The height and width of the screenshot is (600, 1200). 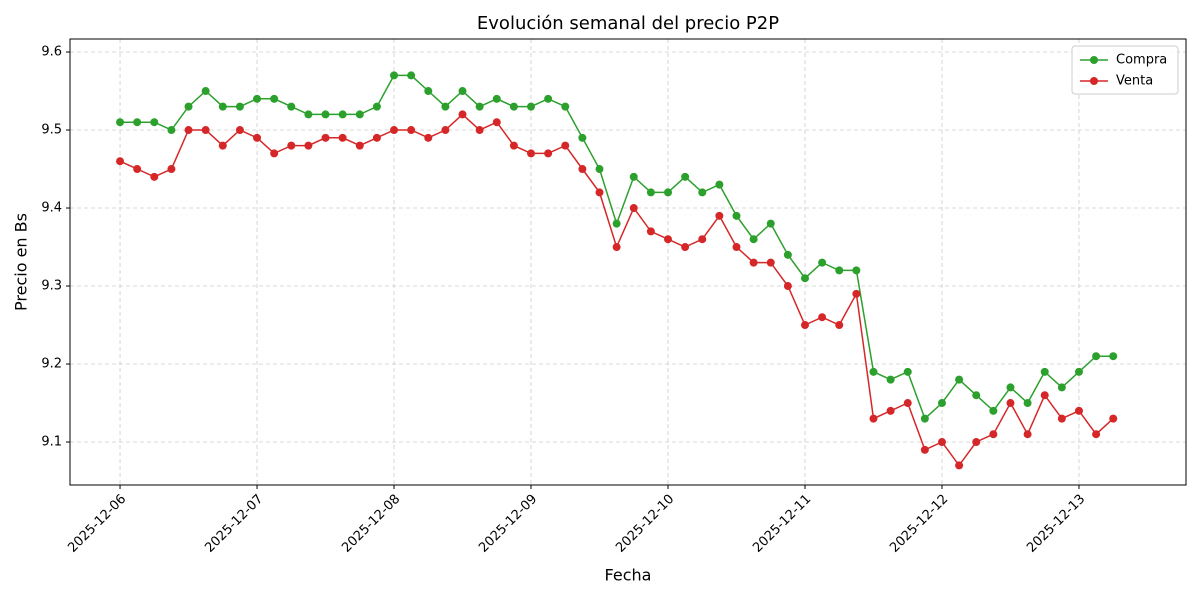 I want to click on x-tick-label: 2025-12-07, so click(x=234, y=524).